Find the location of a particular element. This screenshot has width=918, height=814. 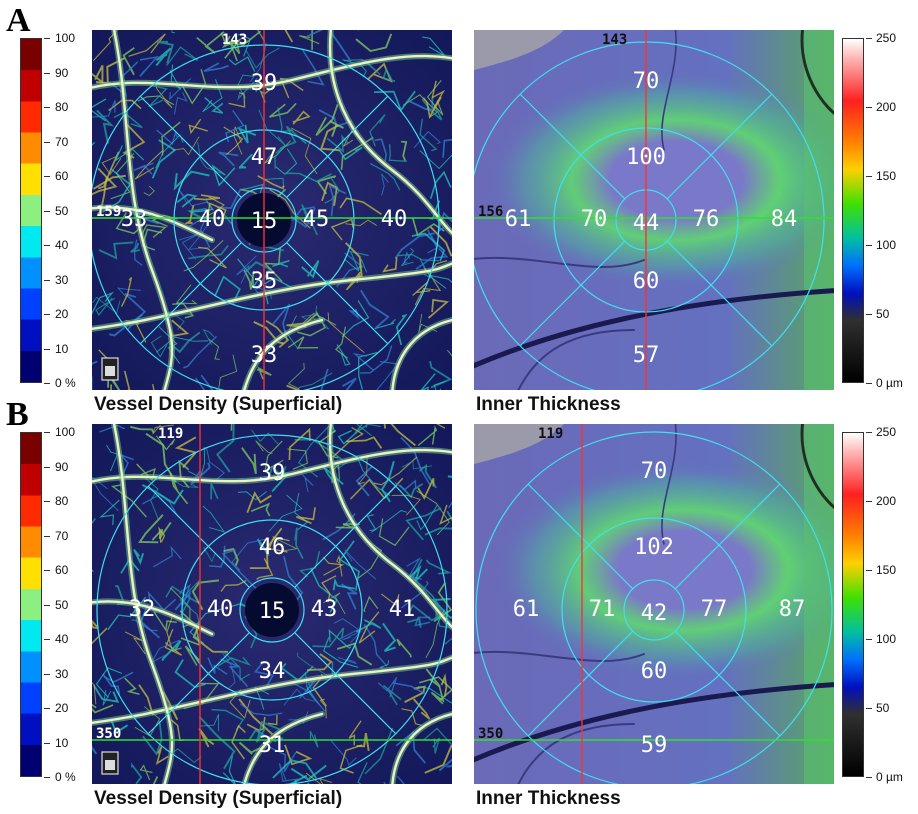

foveal-avascular-zone is located at coordinates (272, 610).